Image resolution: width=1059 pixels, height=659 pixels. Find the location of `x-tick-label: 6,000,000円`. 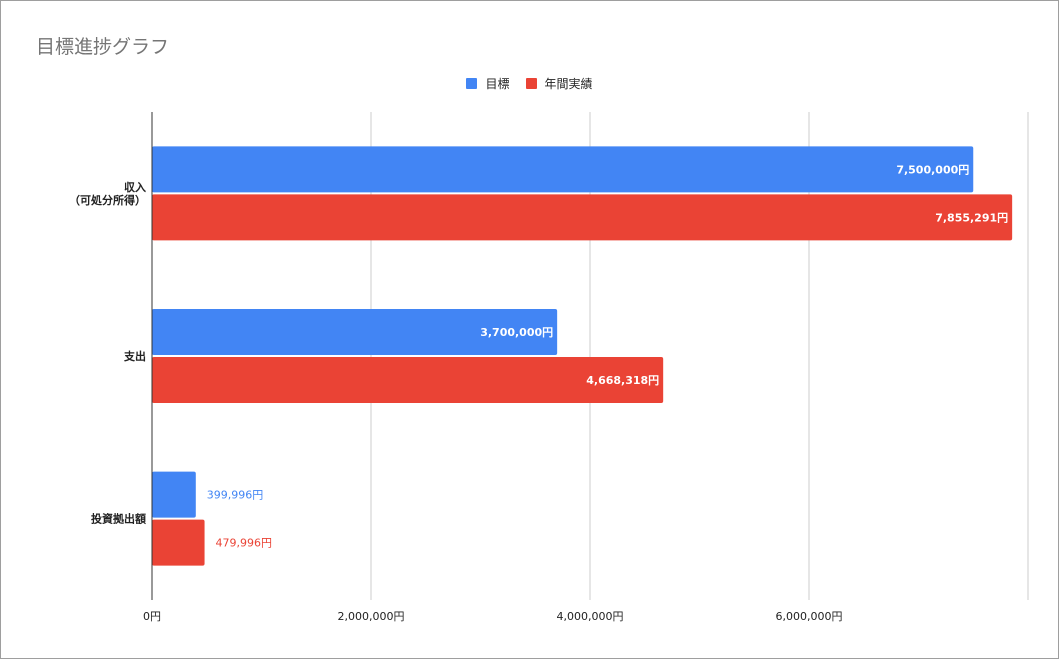

x-tick-label: 6,000,000円 is located at coordinates (809, 616).